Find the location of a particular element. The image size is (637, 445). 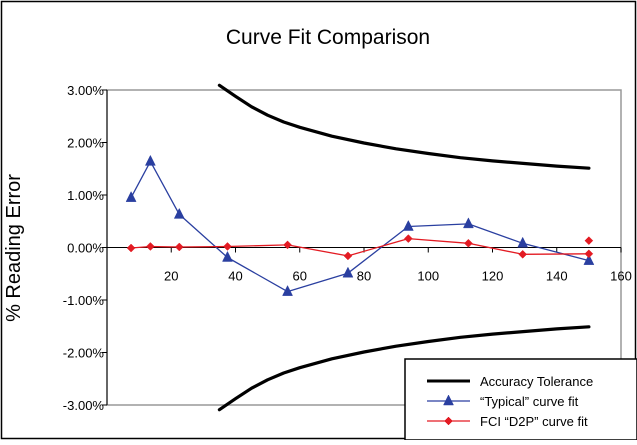

x-tick-label: 40 is located at coordinates (235, 276).